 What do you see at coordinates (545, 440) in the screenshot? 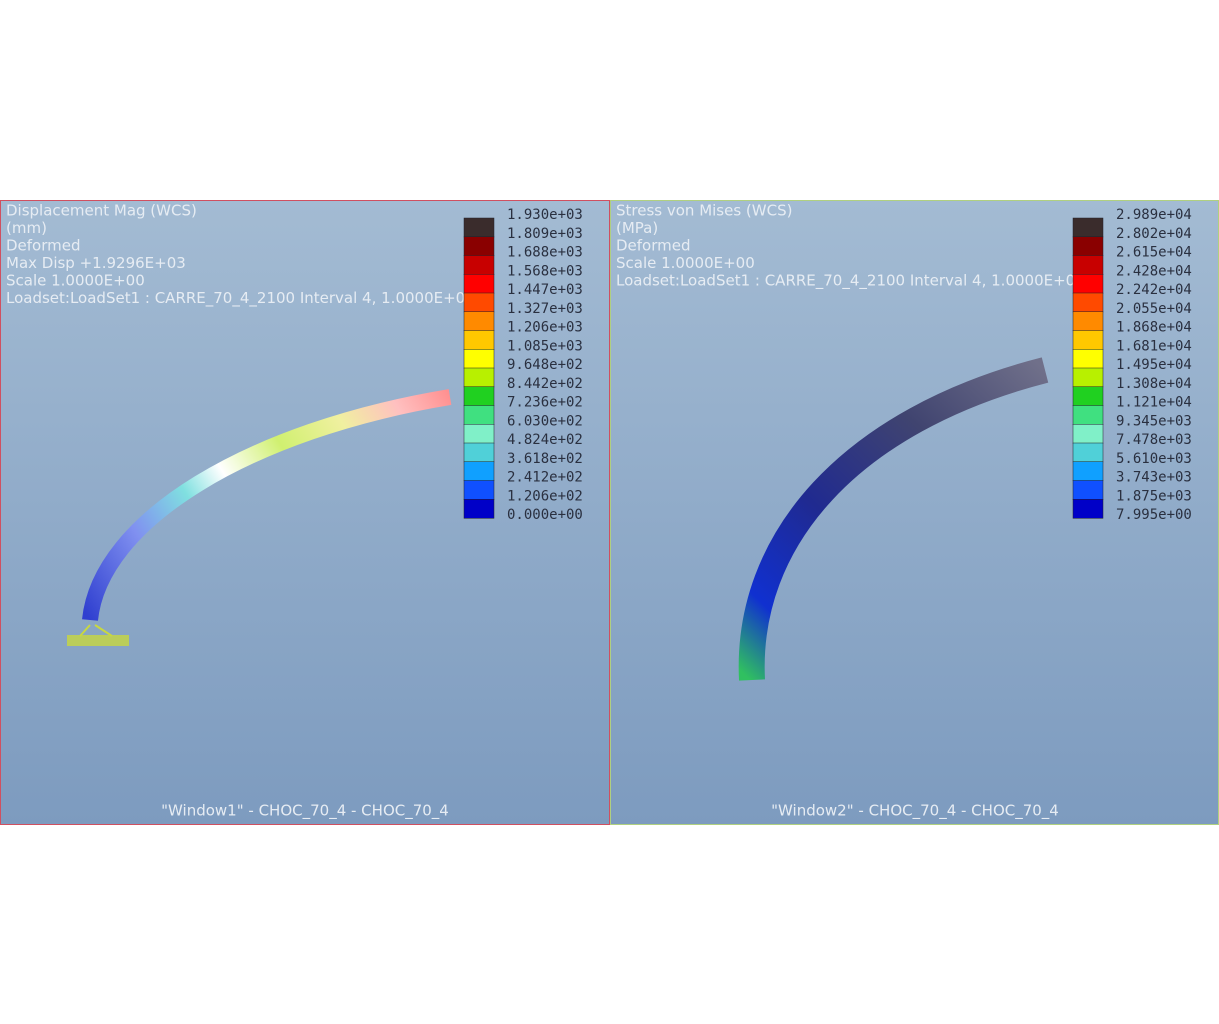
I see `legend-label: 4.824e+02` at bounding box center [545, 440].